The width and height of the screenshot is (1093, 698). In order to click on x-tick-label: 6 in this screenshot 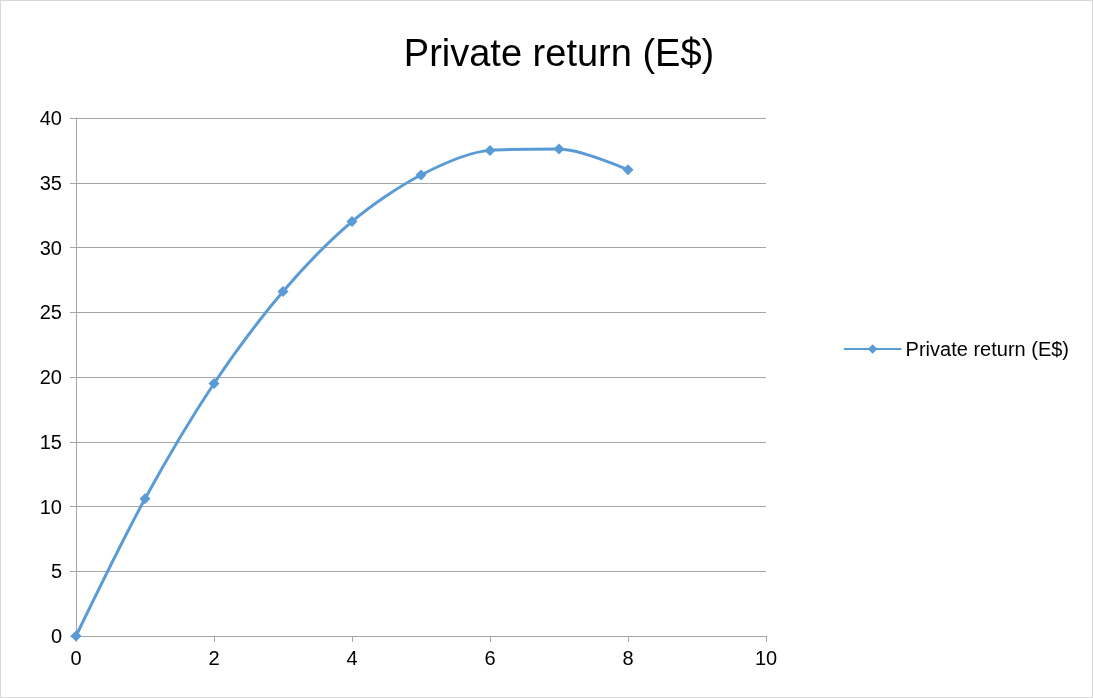, I will do `click(490, 658)`.